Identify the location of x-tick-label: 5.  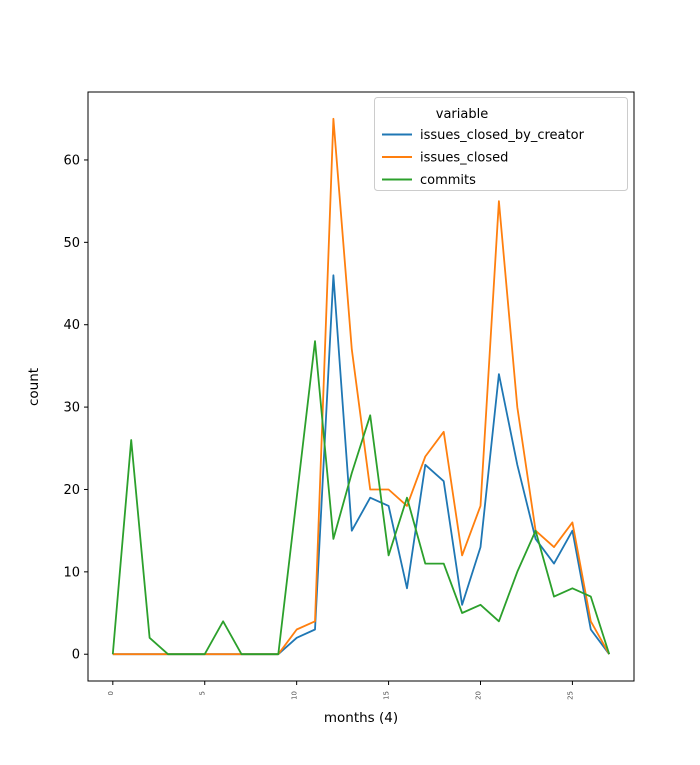
(203, 693).